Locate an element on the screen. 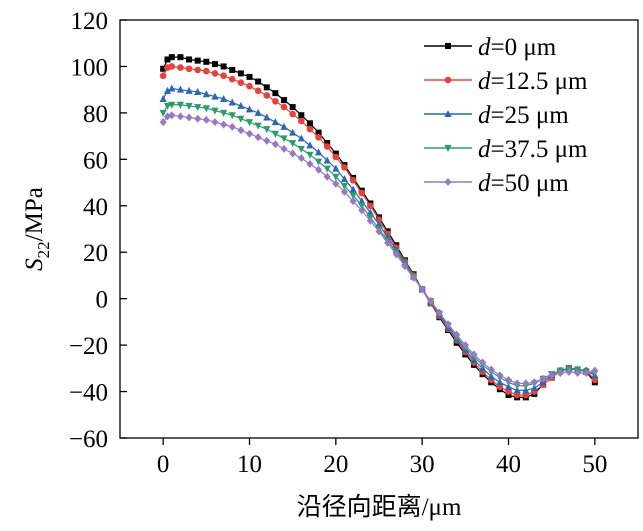  y-tick-label: −60 is located at coordinates (88, 439).